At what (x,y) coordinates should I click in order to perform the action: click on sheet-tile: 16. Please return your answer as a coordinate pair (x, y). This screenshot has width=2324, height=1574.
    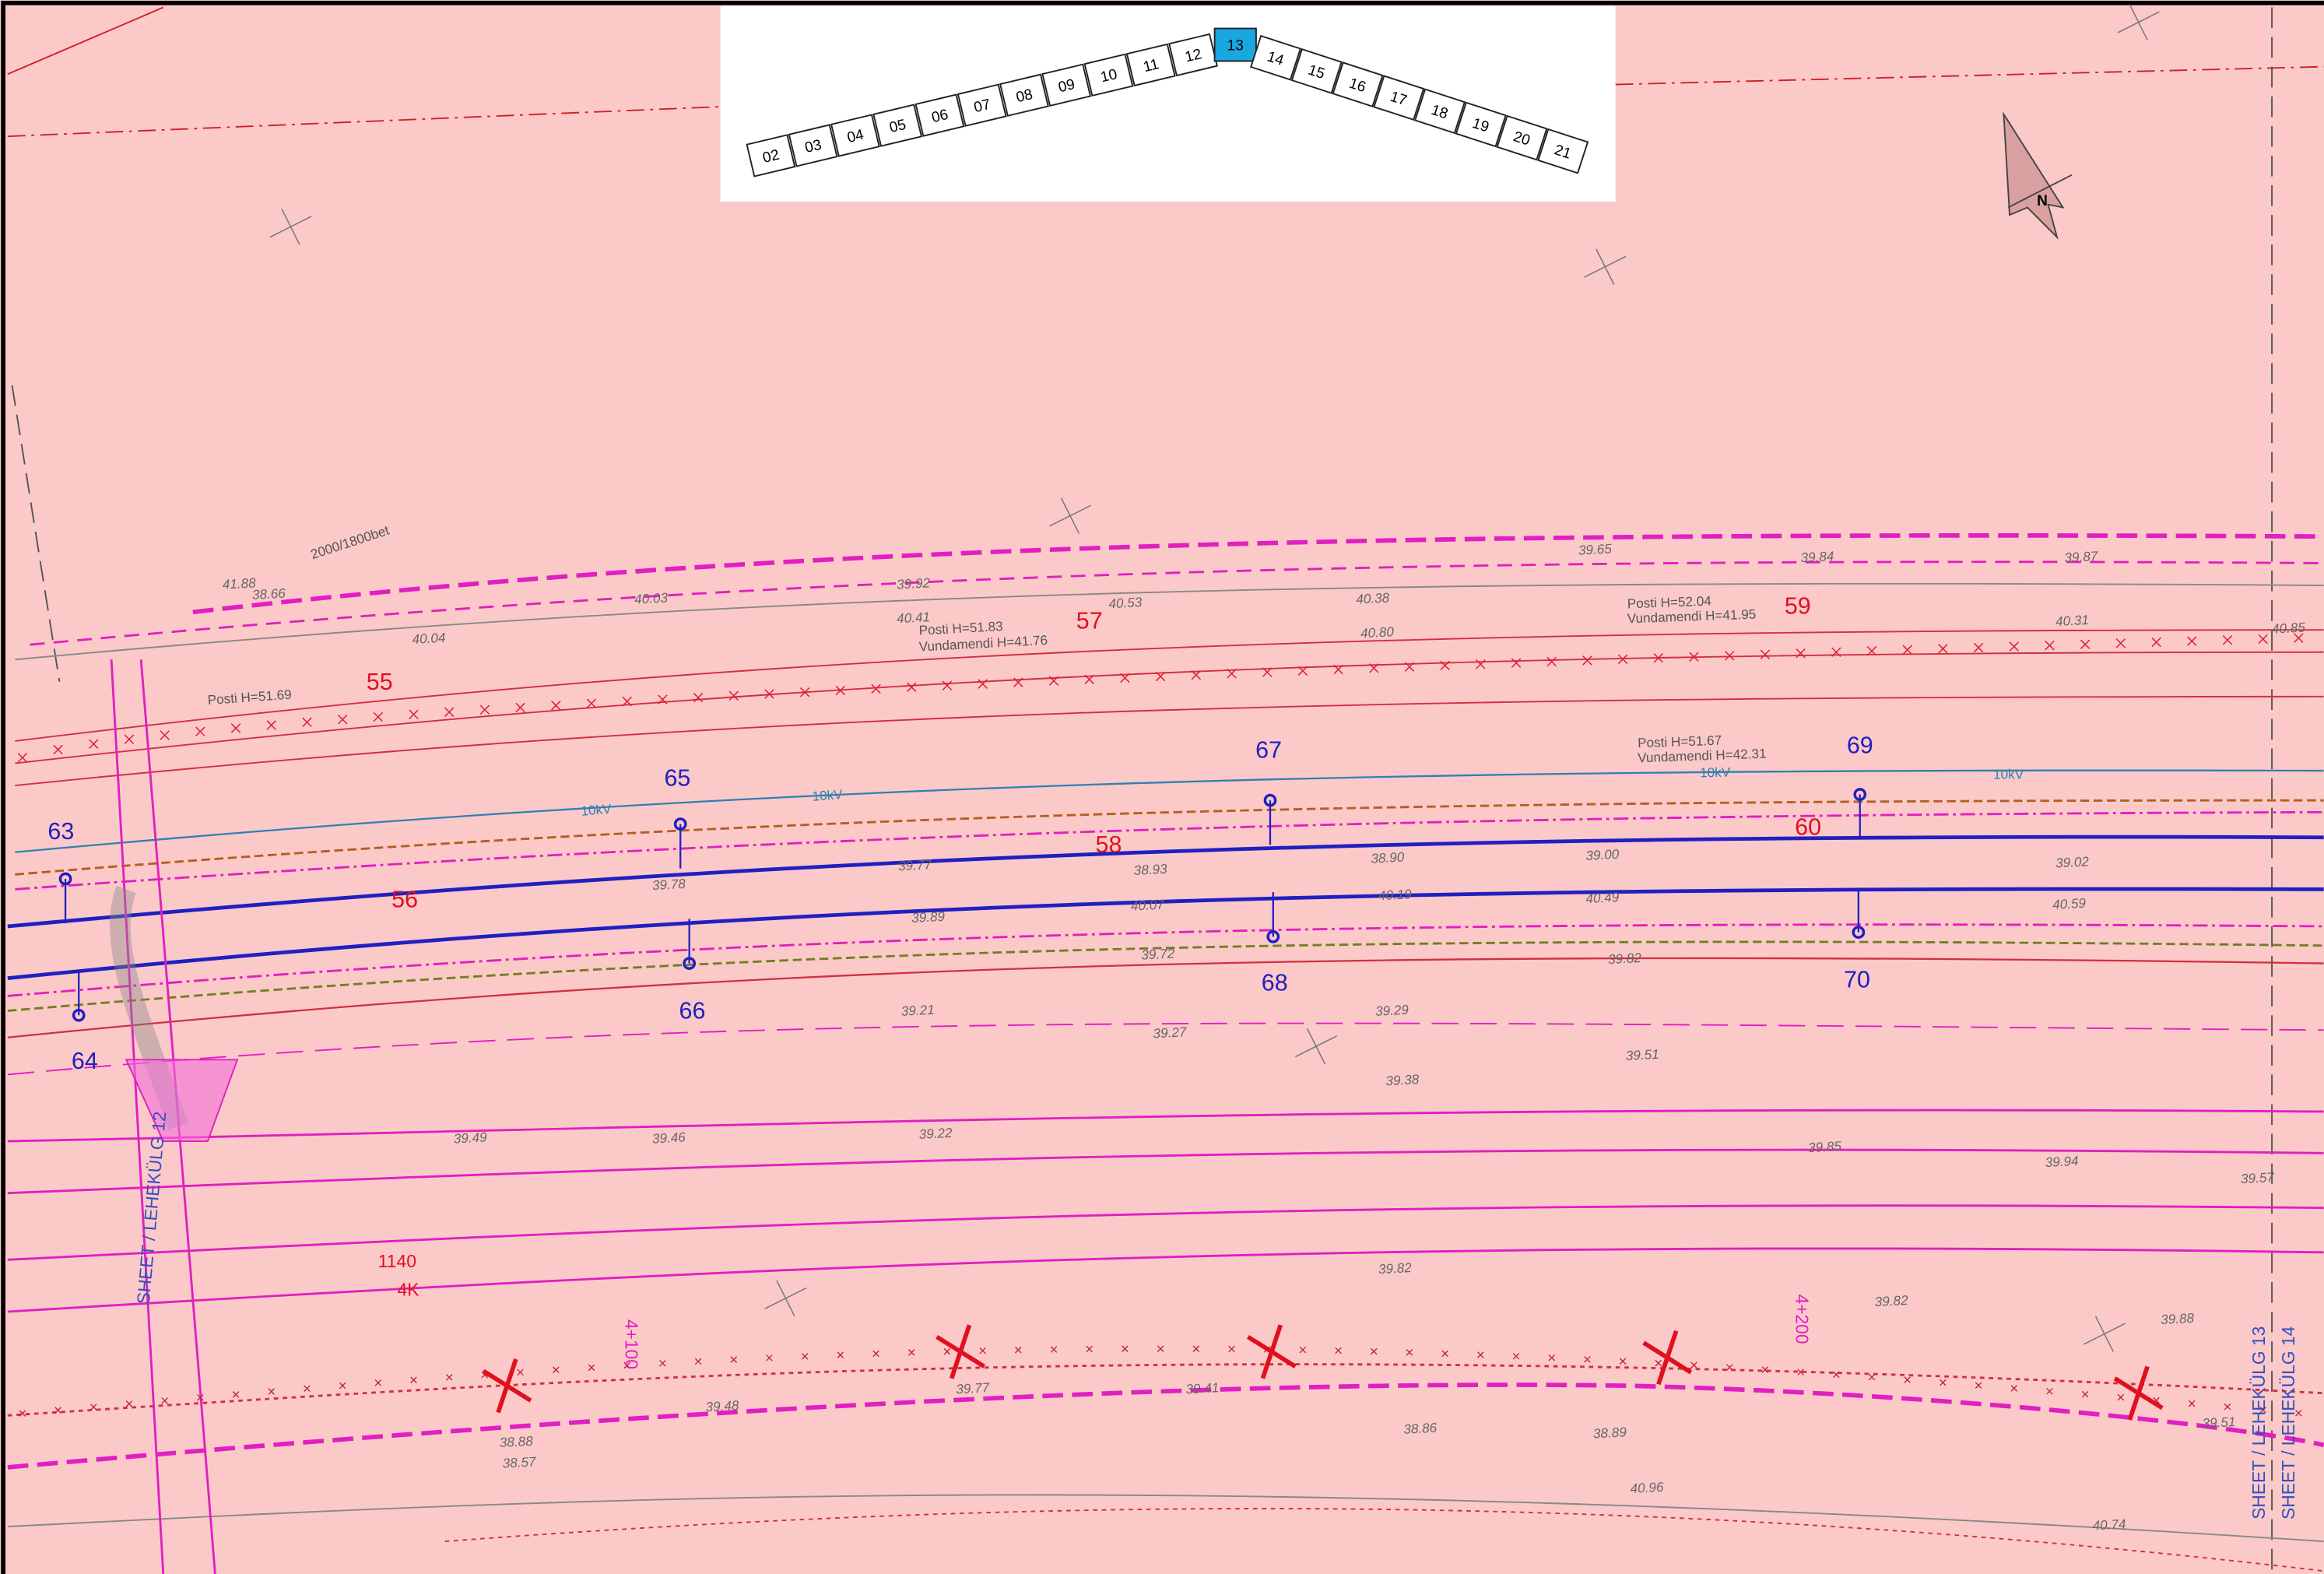
    Looking at the image, I should click on (1358, 84).